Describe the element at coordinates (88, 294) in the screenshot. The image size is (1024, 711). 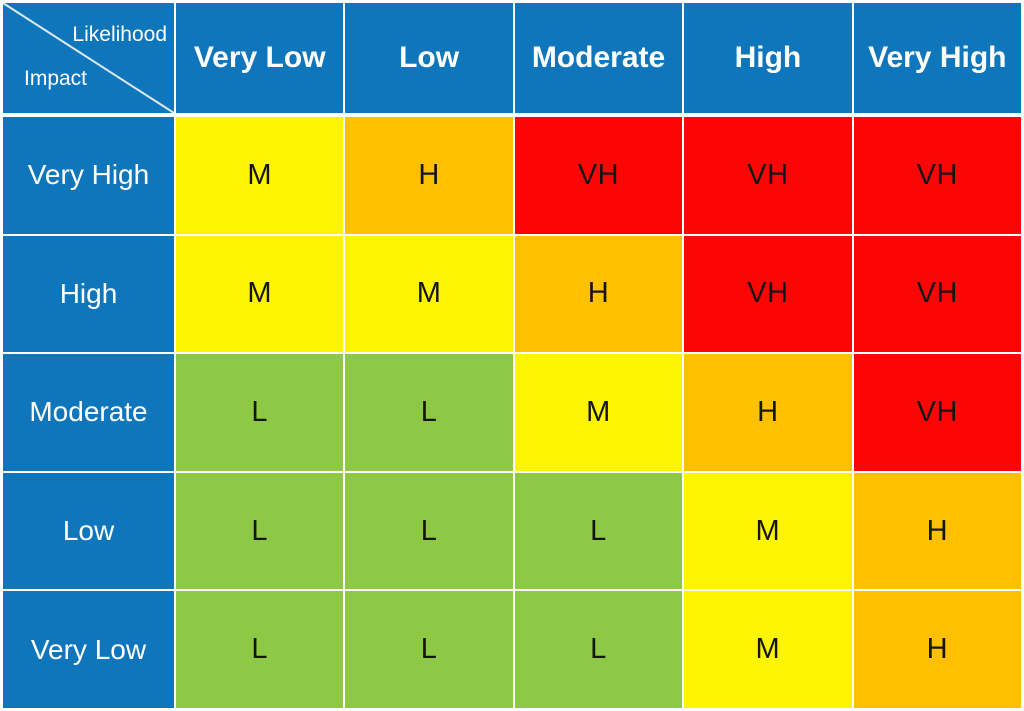
I see `row-header-high: High` at that location.